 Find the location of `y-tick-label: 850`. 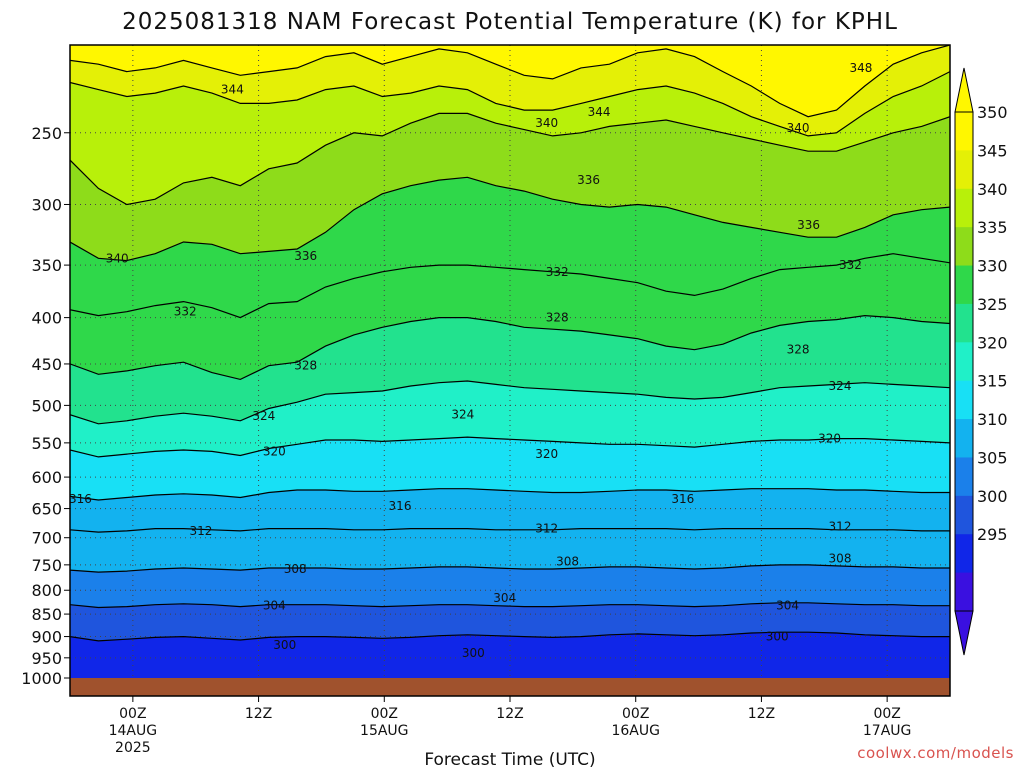

y-tick-label: 850 is located at coordinates (46, 614).